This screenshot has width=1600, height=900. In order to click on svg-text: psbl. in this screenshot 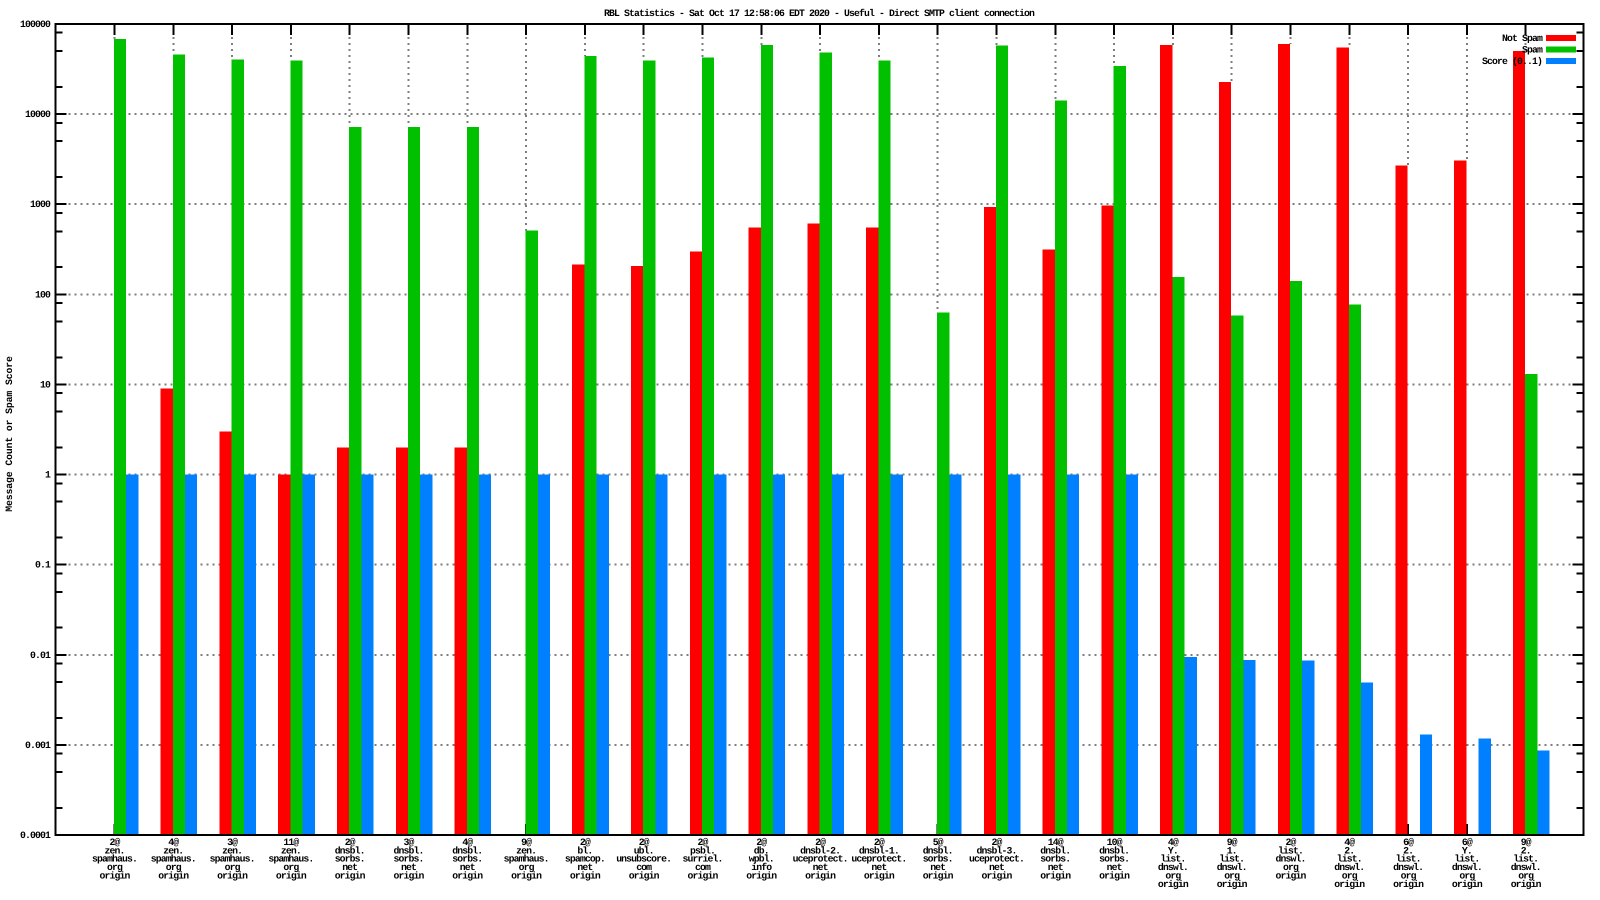, I will do `click(702, 850)`.